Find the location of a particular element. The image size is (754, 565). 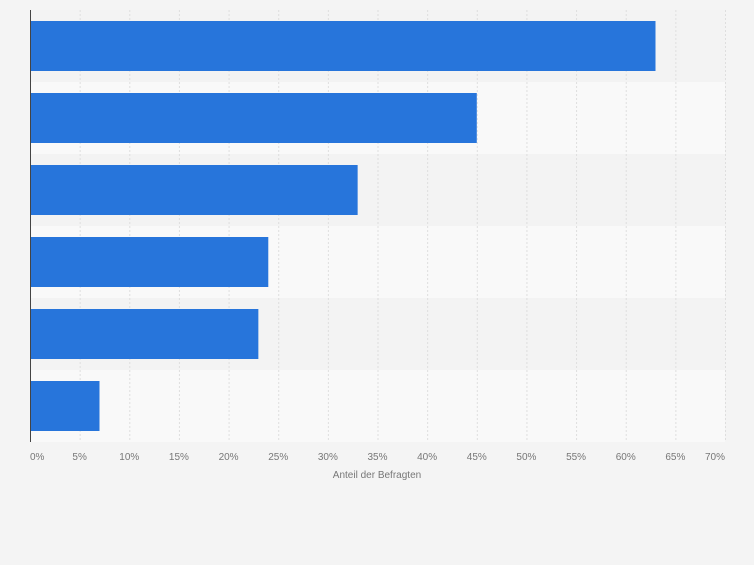

x-tick-label: 35% is located at coordinates (377, 457).